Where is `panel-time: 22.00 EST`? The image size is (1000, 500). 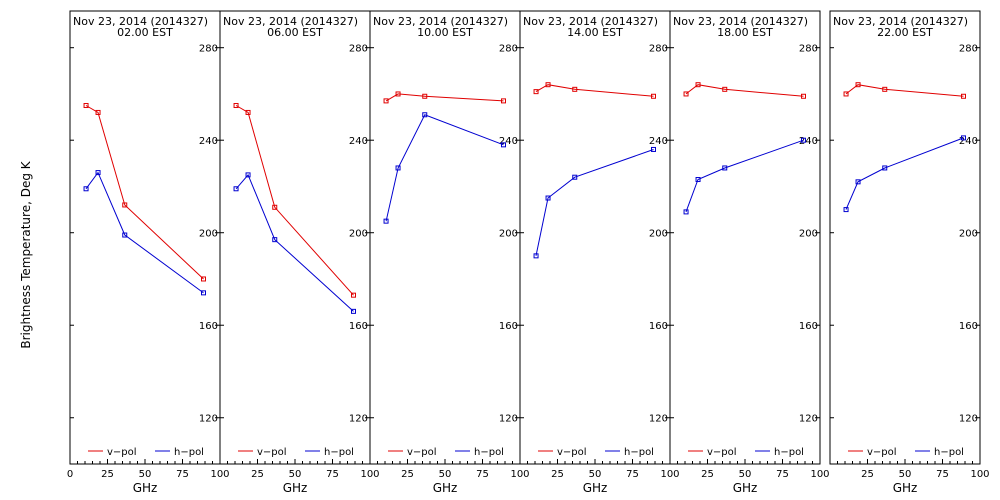 panel-time: 22.00 EST is located at coordinates (905, 32).